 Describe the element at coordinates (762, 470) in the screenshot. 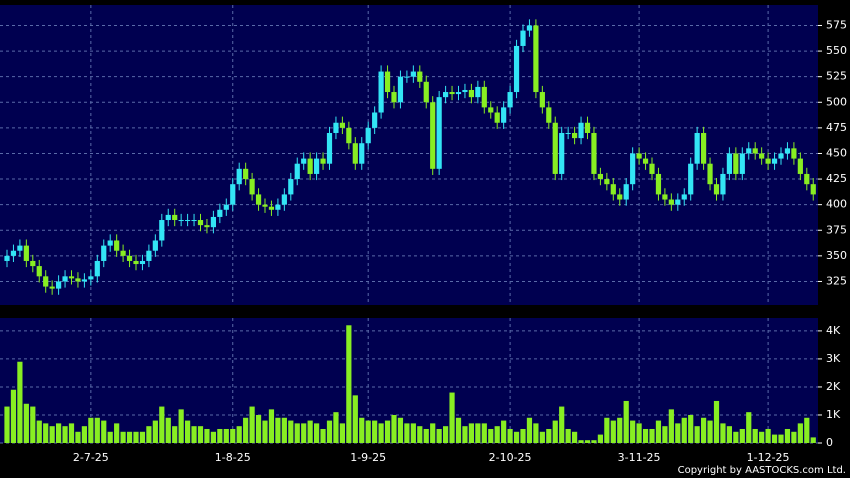

I see `copyright: Copyright by AASTOCKS.com Ltd.` at that location.